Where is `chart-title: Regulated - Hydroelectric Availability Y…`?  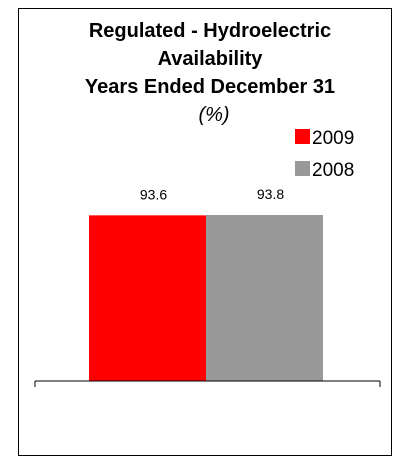
chart-title: Regulated - Hydroelectric Availability Y… is located at coordinates (210, 73).